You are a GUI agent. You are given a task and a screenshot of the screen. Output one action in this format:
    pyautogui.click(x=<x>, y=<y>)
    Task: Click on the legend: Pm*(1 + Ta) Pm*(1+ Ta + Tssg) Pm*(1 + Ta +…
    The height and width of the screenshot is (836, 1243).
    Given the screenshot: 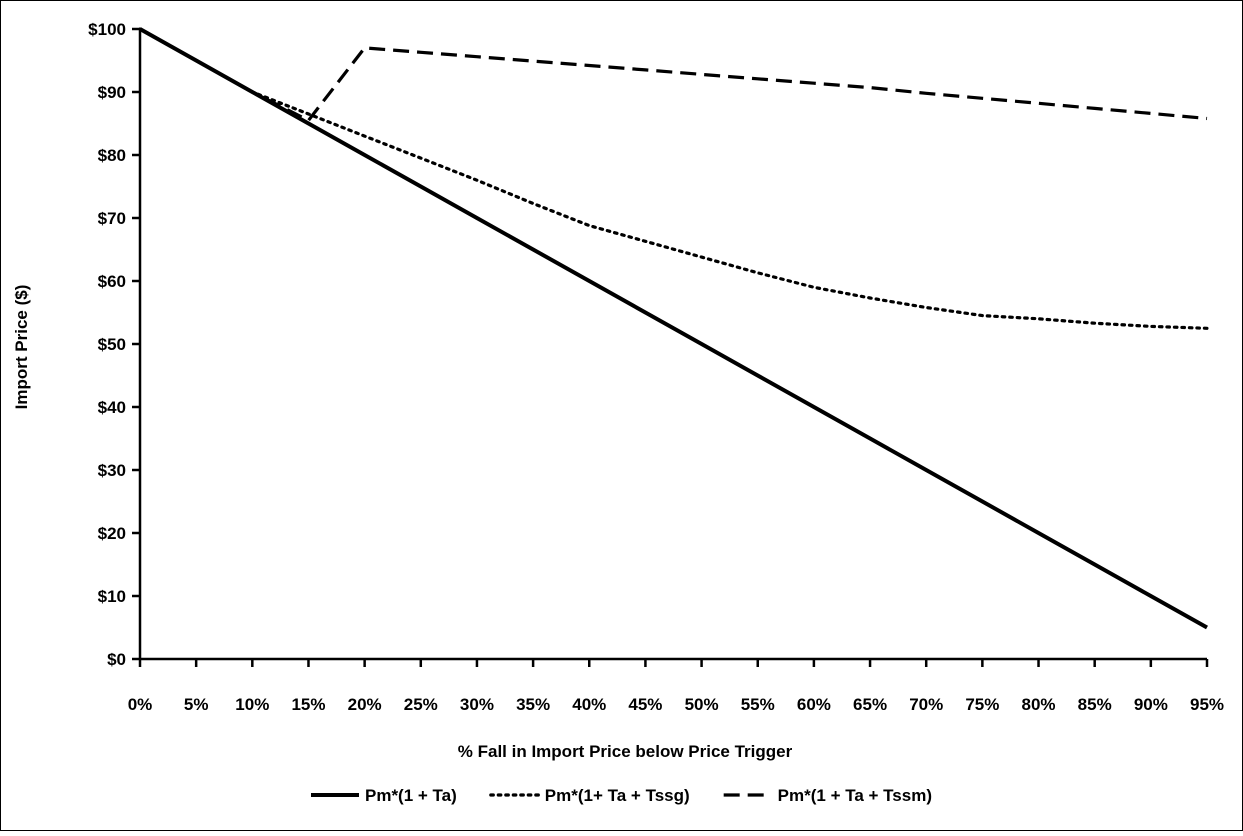 What is the action you would take?
    pyautogui.click(x=621, y=795)
    